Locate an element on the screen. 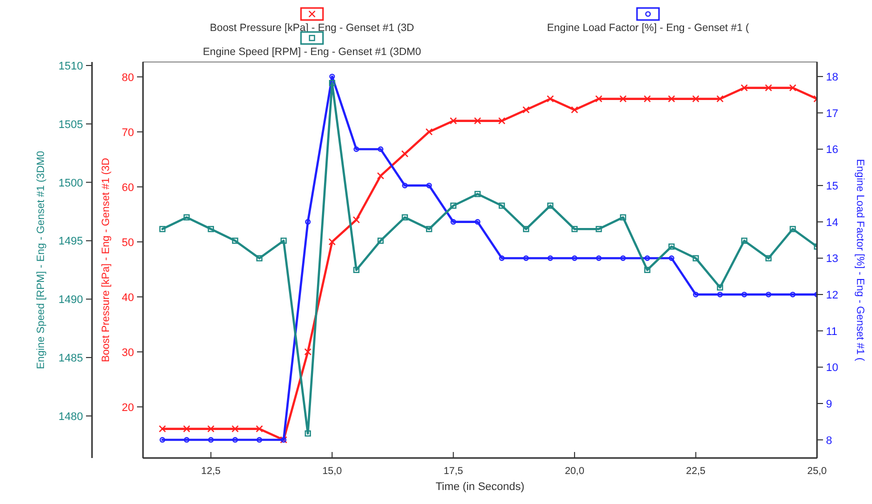 This screenshot has width=872, height=504. x-tick-label: 25,0 is located at coordinates (817, 471).